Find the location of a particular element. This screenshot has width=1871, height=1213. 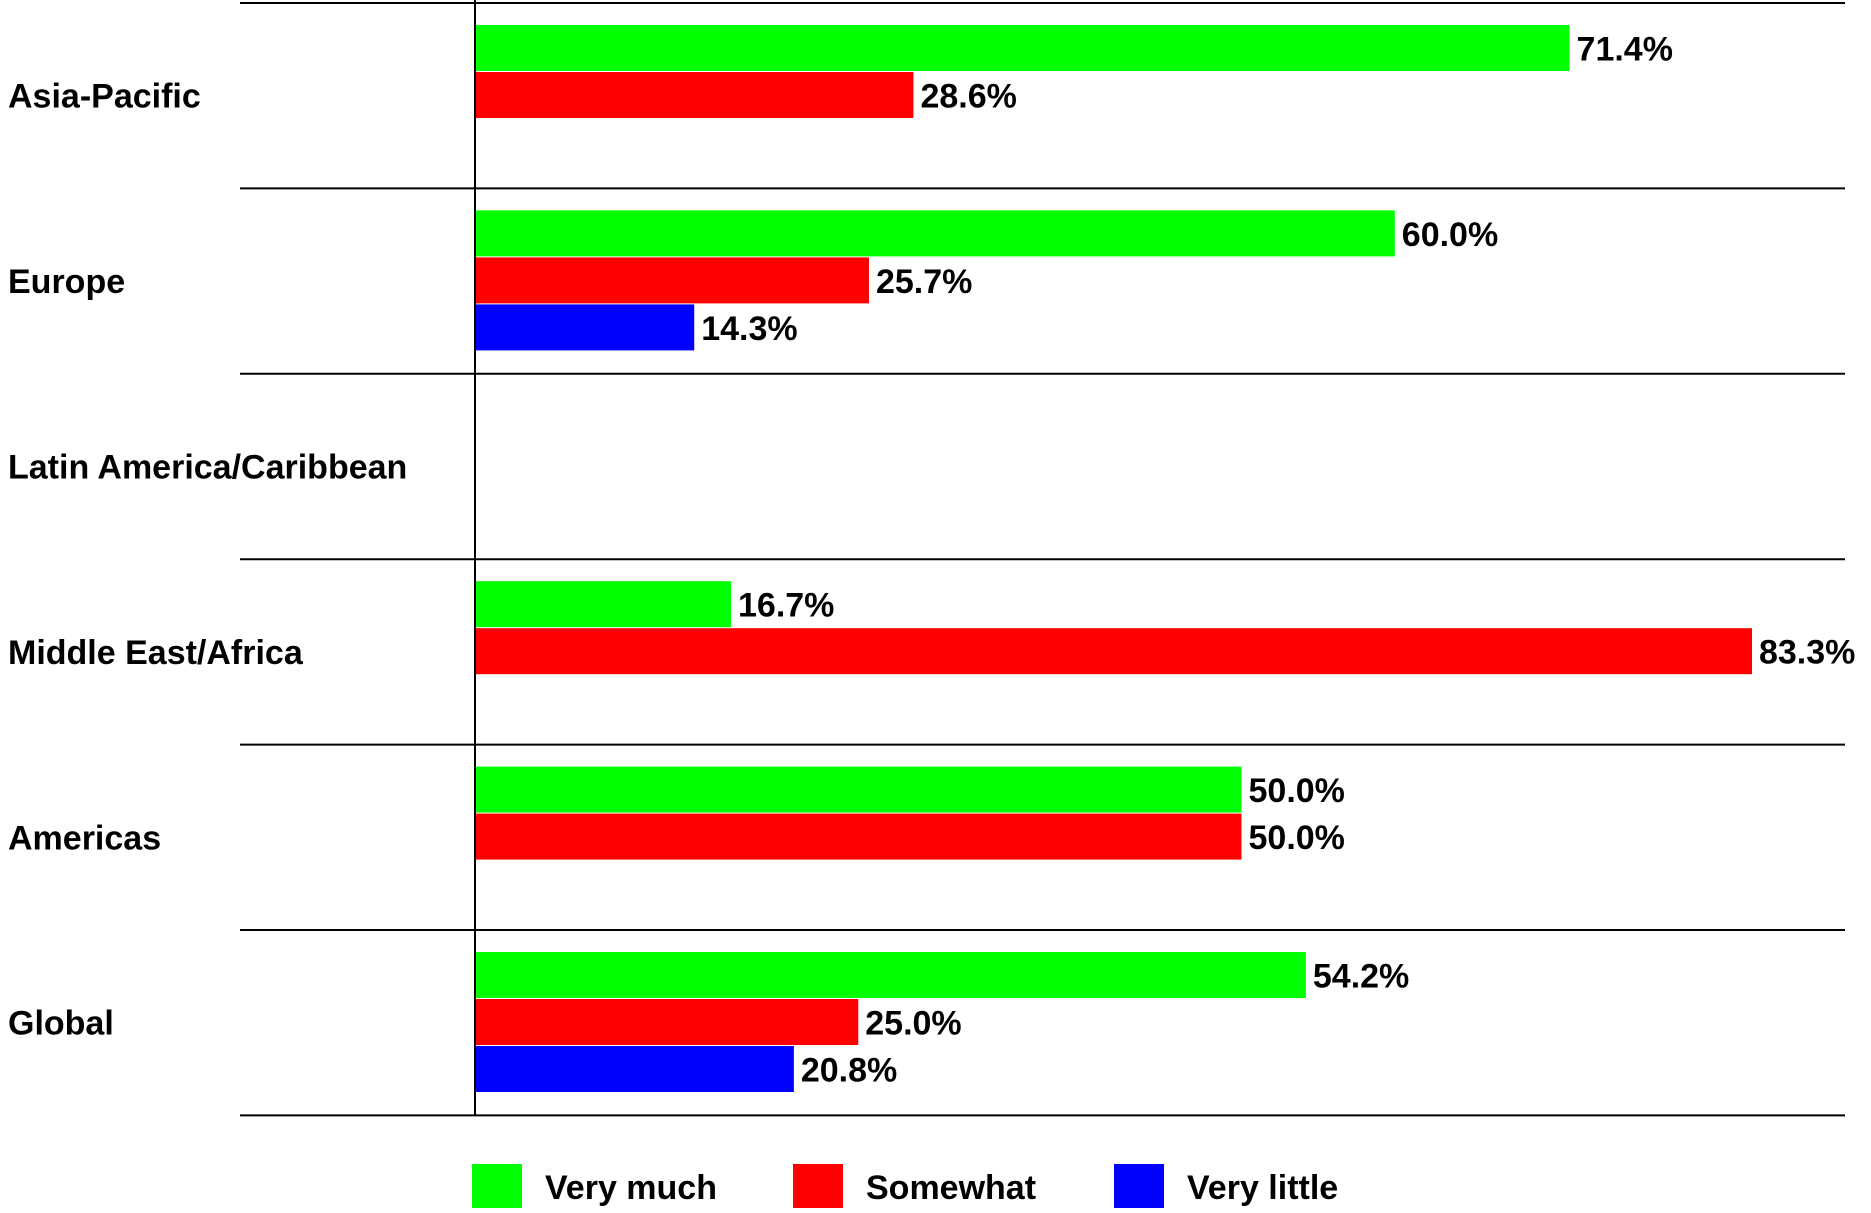

category-label: Americas is located at coordinates (84, 838).